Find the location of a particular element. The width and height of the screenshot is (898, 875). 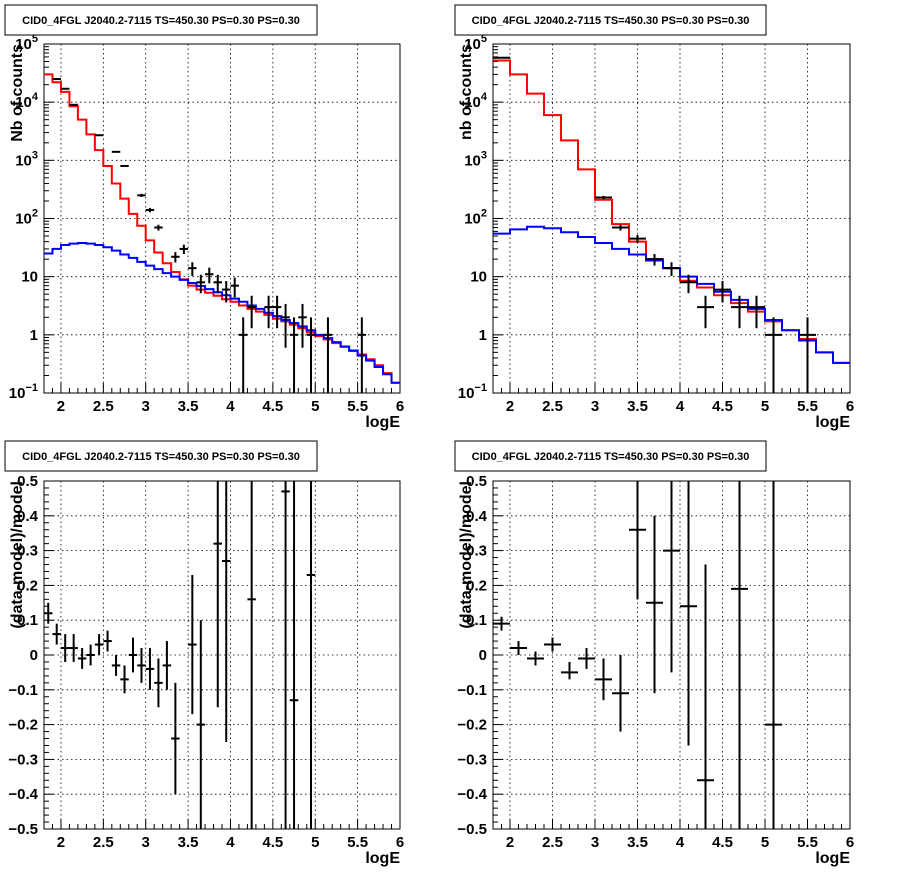

x-tick-label: 5 is located at coordinates (315, 406).